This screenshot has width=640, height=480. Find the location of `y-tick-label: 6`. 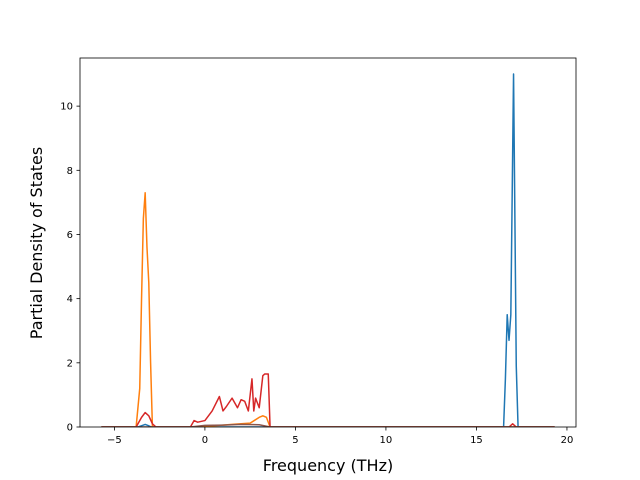

y-tick-label: 6 is located at coordinates (70, 235).